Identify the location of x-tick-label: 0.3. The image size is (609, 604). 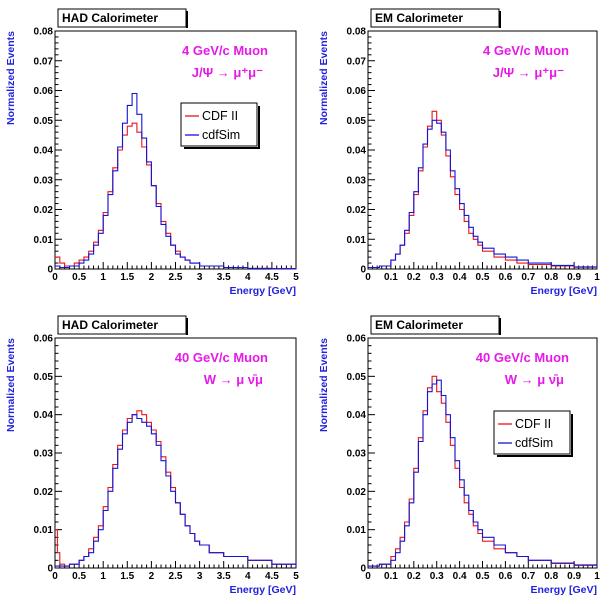
(437, 277).